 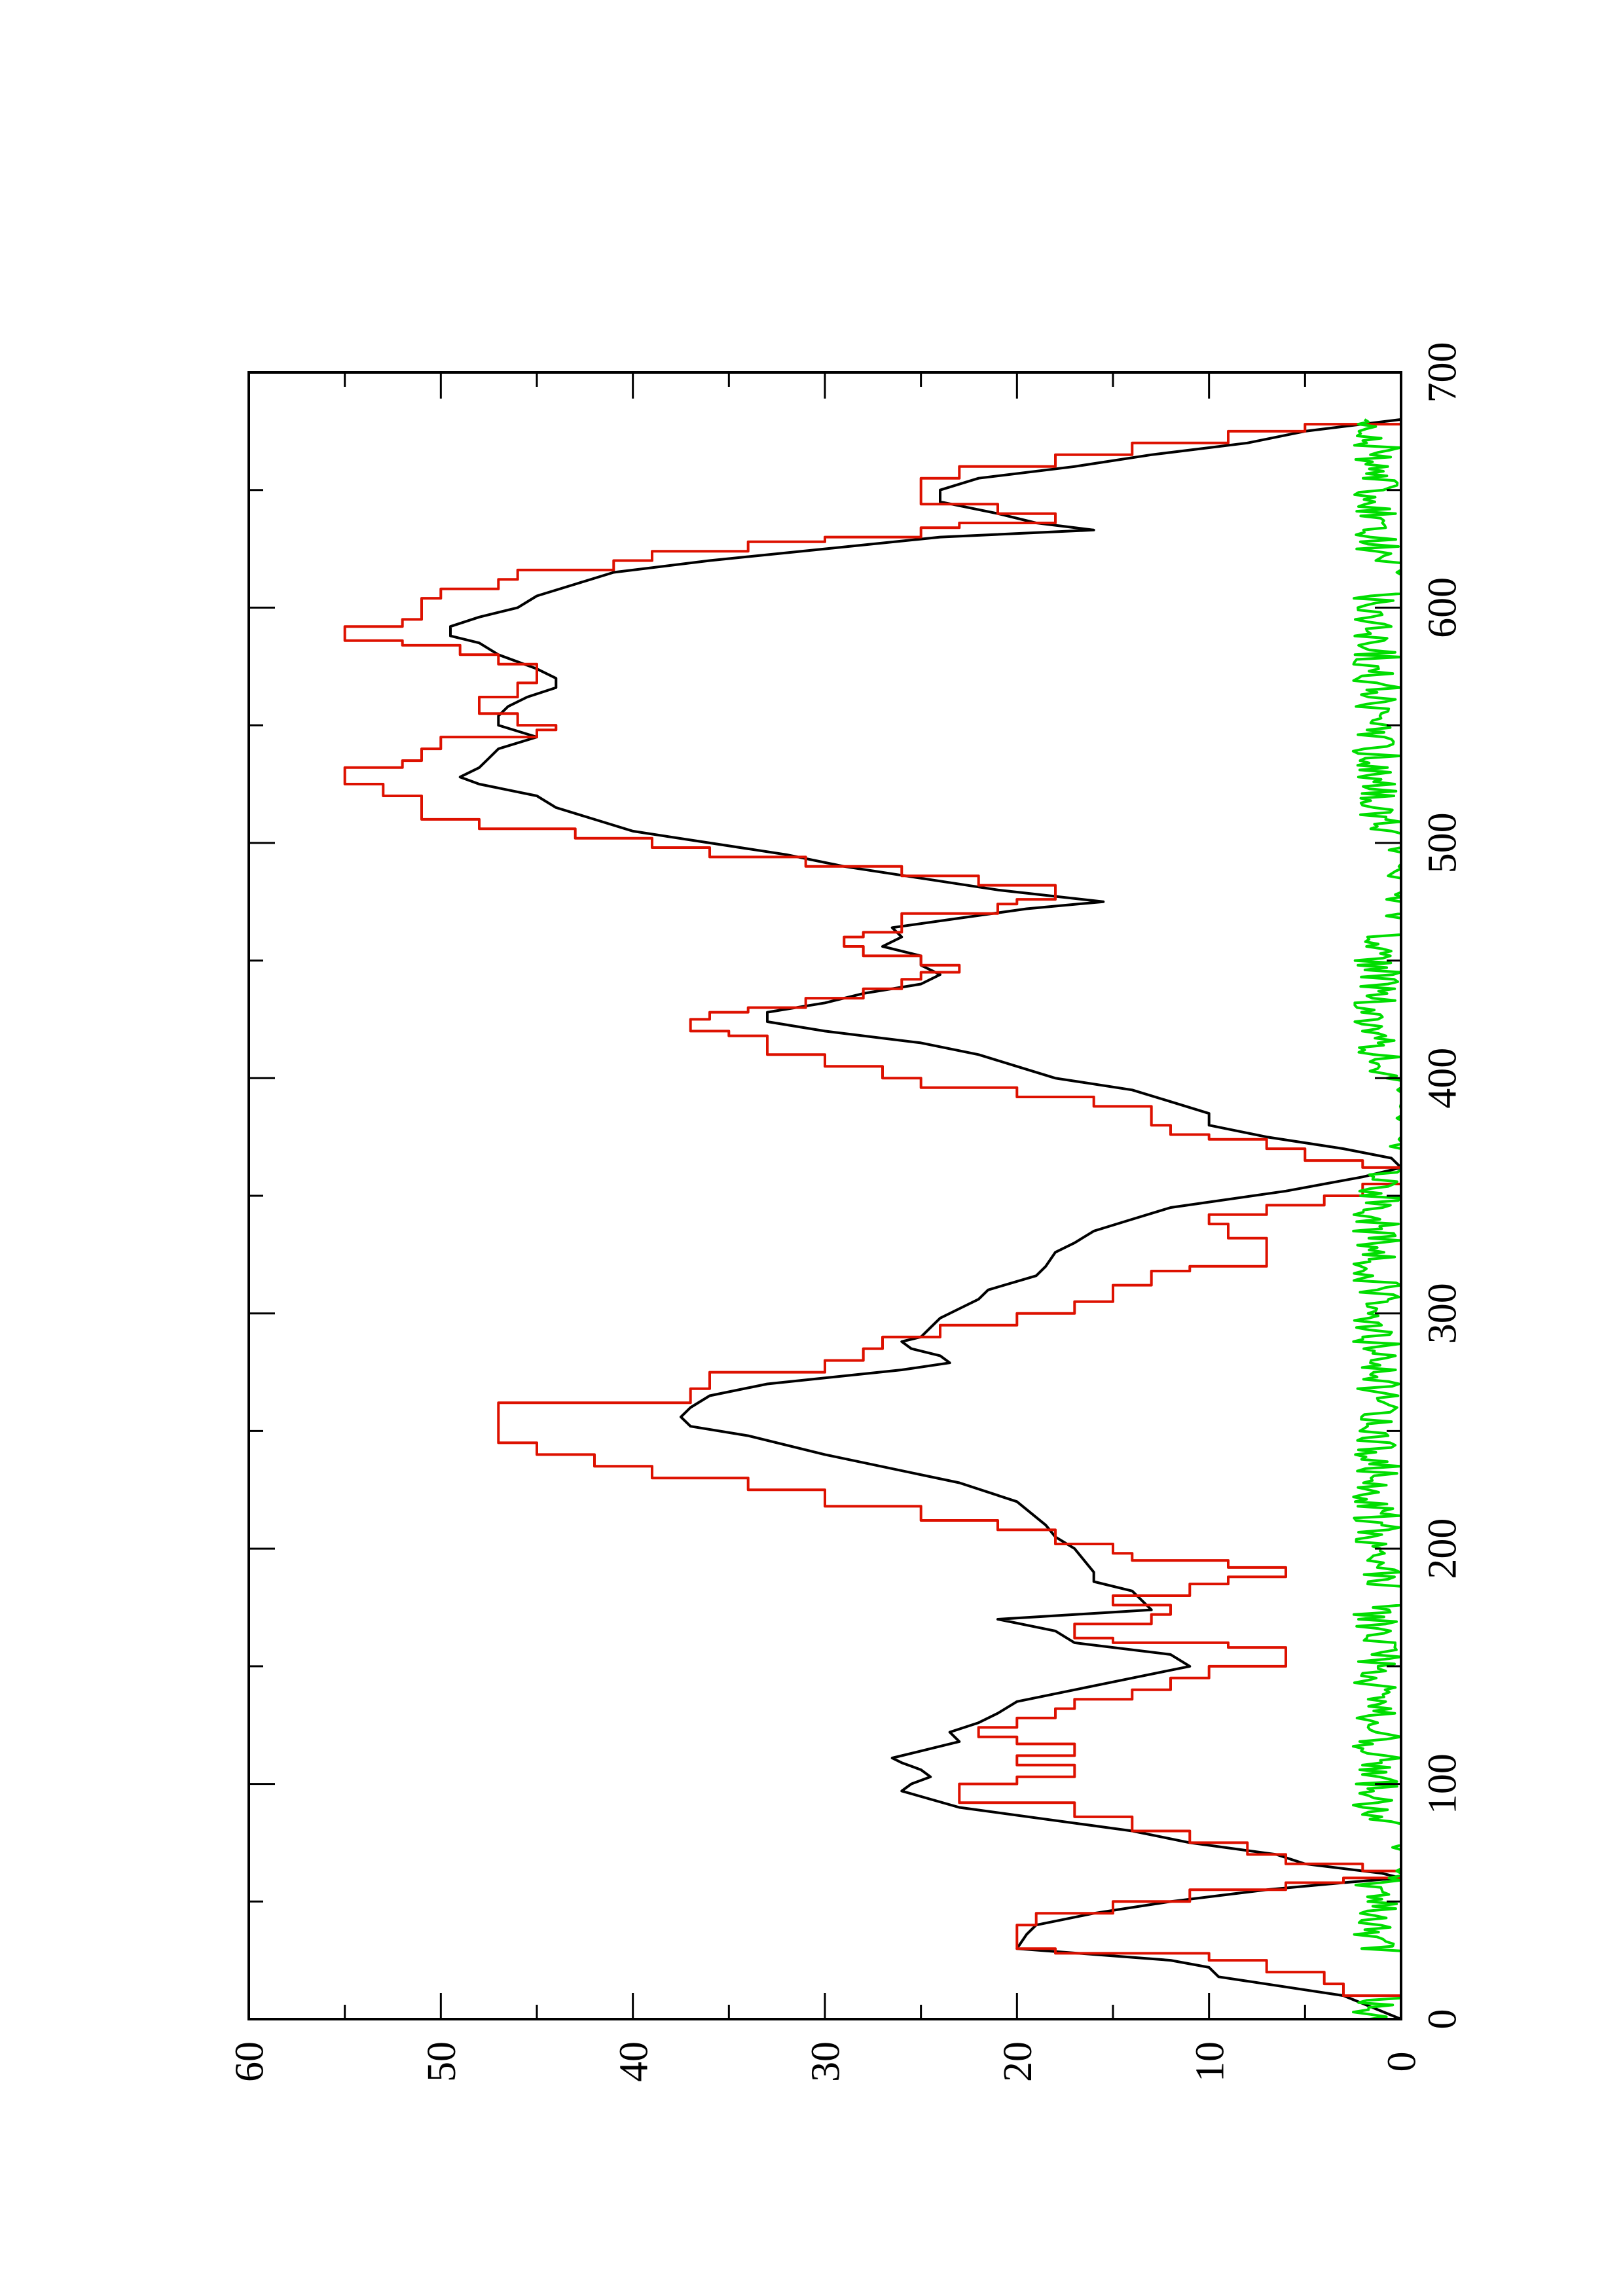 I want to click on y-tick-label: 50, so click(x=442, y=2061).